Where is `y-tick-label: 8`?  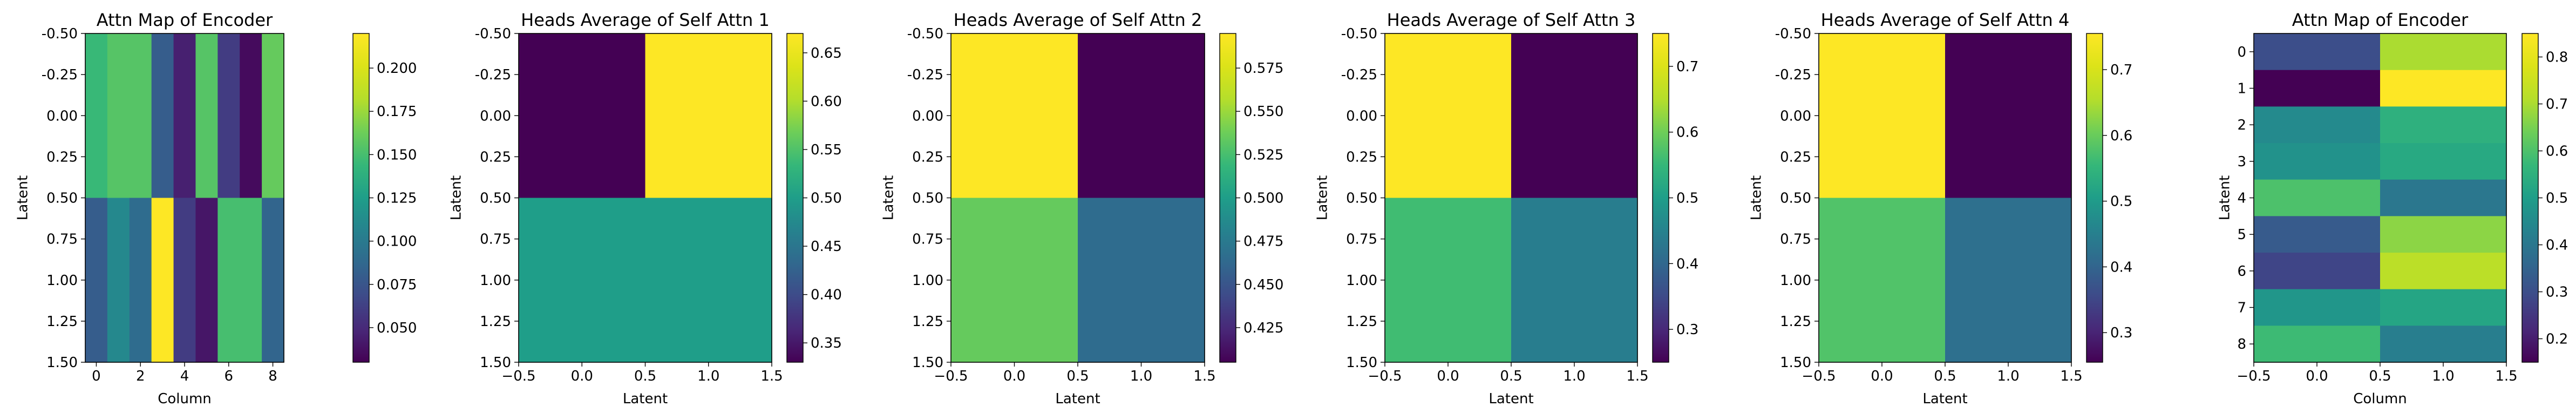
y-tick-label: 8 is located at coordinates (2241, 344).